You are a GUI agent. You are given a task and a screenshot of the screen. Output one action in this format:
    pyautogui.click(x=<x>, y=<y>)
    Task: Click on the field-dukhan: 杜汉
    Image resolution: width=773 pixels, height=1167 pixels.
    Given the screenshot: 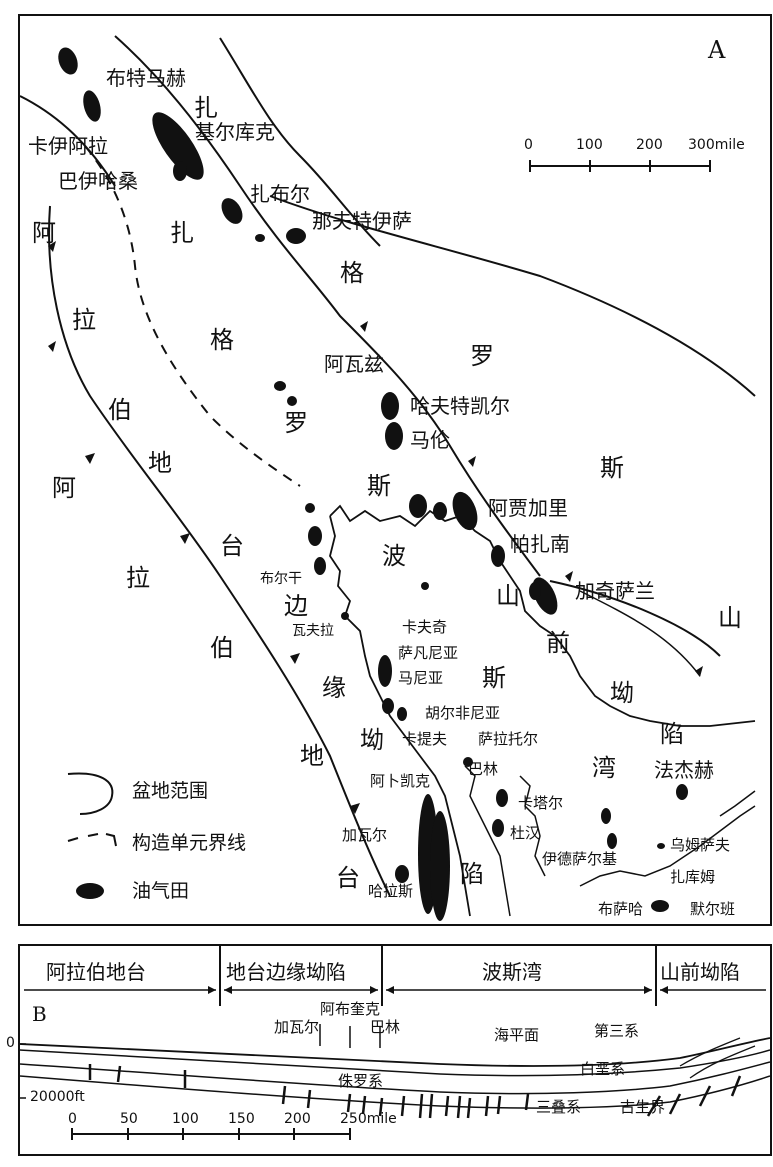 What is the action you would take?
    pyautogui.click(x=525, y=833)
    